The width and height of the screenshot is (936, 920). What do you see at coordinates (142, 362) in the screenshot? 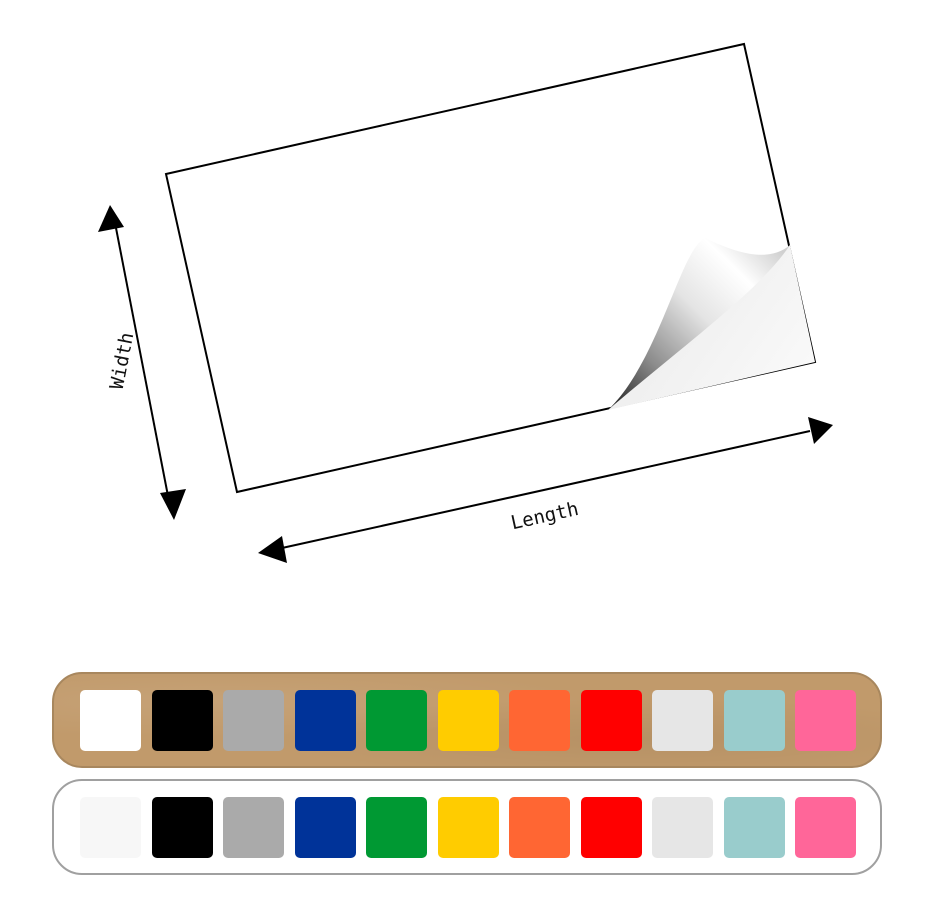
I see `width-arrow` at bounding box center [142, 362].